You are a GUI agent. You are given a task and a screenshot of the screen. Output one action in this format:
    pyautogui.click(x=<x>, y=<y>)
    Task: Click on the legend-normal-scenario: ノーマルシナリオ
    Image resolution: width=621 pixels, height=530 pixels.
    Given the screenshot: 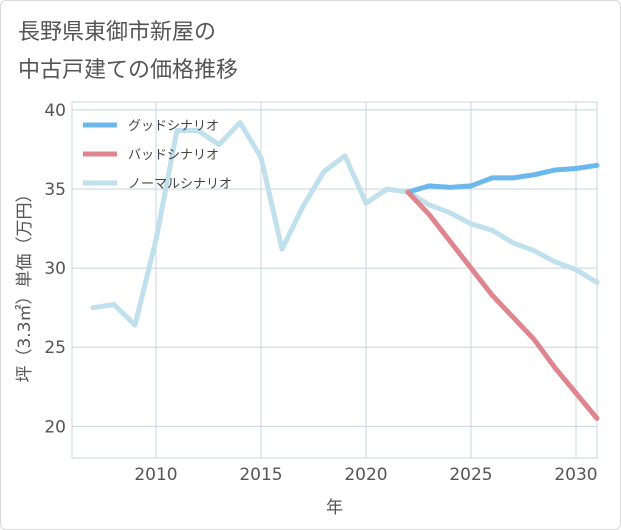 What is the action you would take?
    pyautogui.click(x=157, y=184)
    